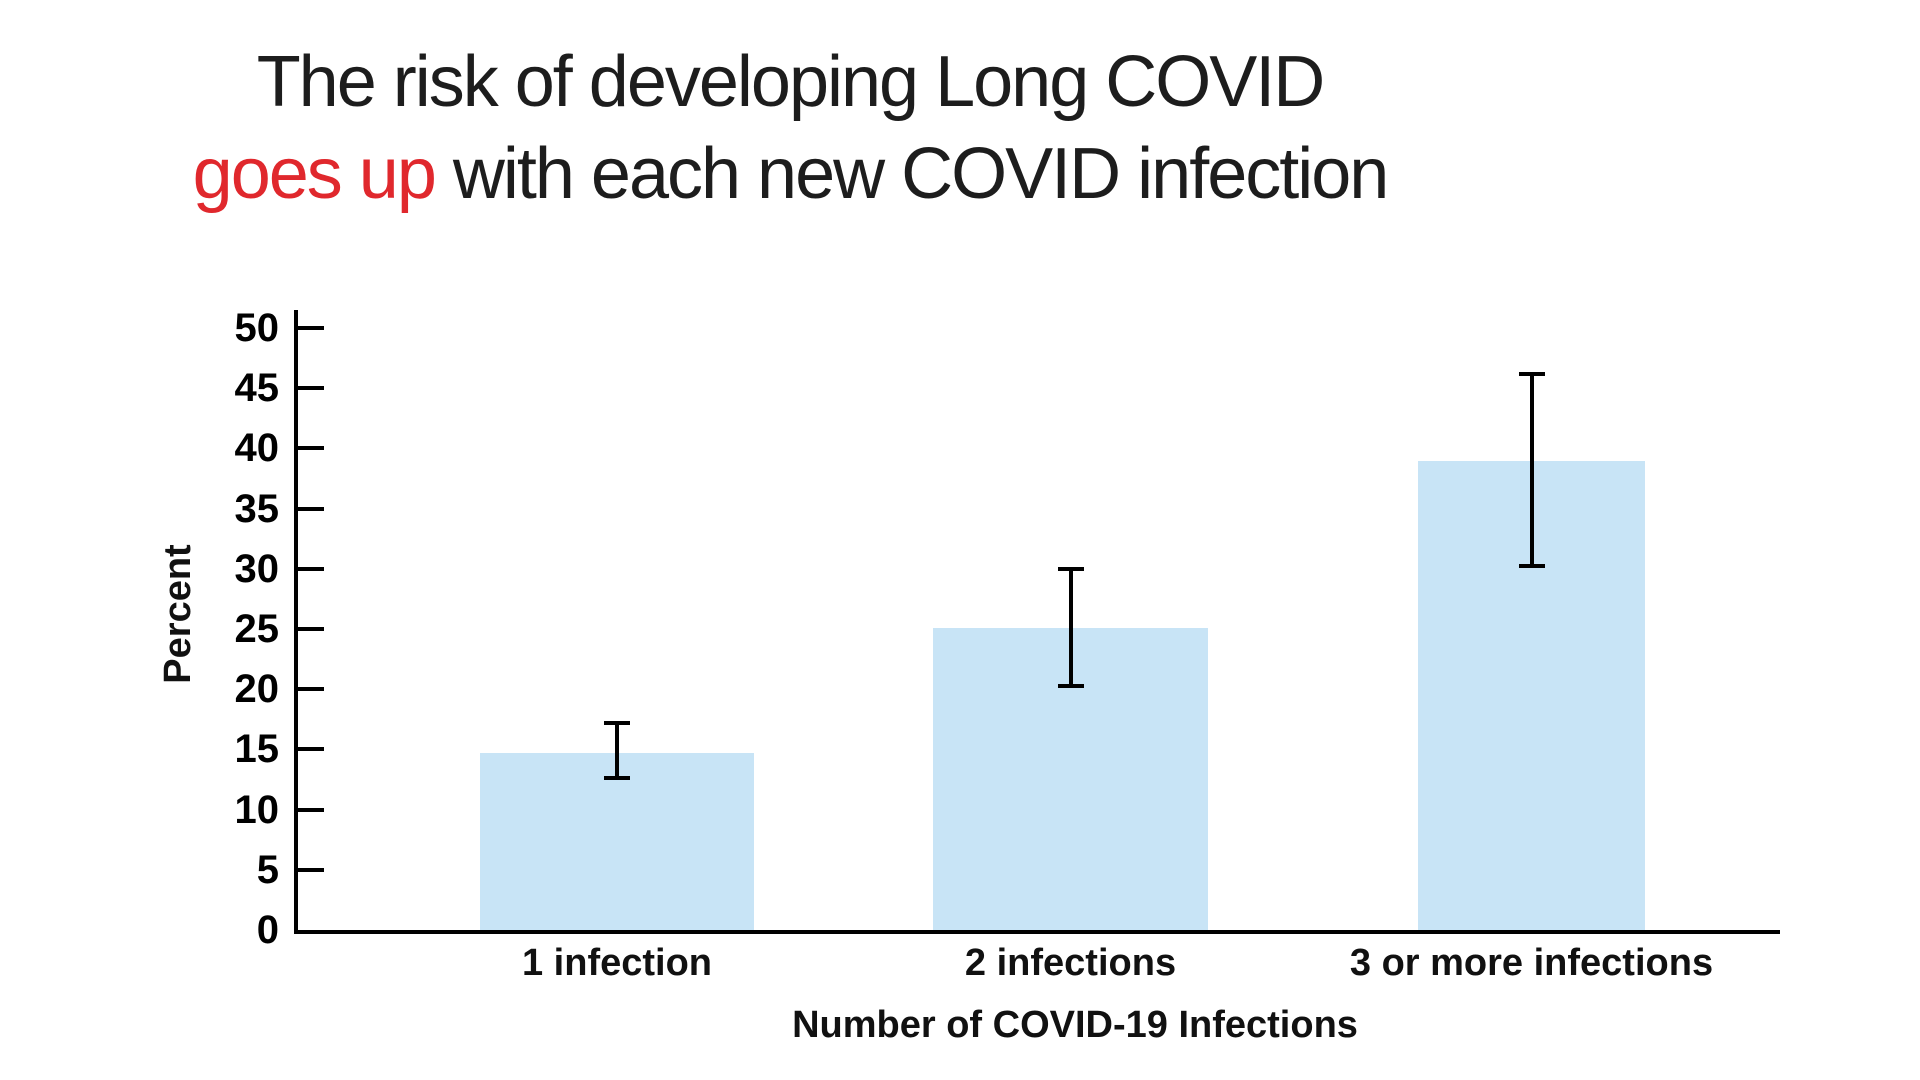 The image size is (1920, 1080). What do you see at coordinates (267, 869) in the screenshot?
I see `y-tick-label-5: 5` at bounding box center [267, 869].